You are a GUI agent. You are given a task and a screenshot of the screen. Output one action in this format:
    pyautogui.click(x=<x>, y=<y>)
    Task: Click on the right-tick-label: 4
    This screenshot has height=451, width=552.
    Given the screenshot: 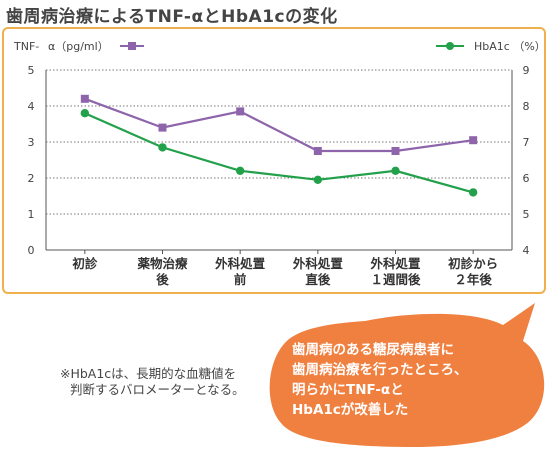 What is the action you would take?
    pyautogui.click(x=526, y=250)
    